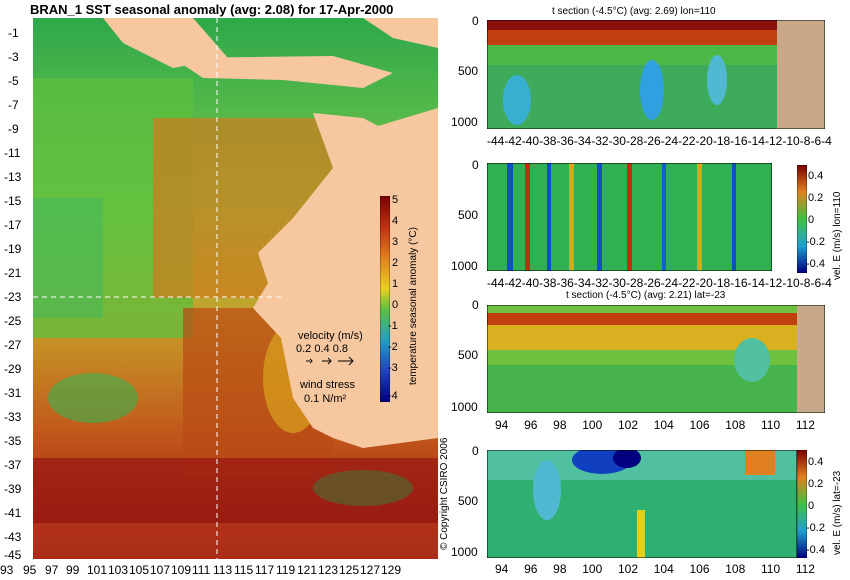 Image resolution: width=850 pixels, height=580 pixels. What do you see at coordinates (774, 141) in the screenshot?
I see `x-tick: -12` at bounding box center [774, 141].